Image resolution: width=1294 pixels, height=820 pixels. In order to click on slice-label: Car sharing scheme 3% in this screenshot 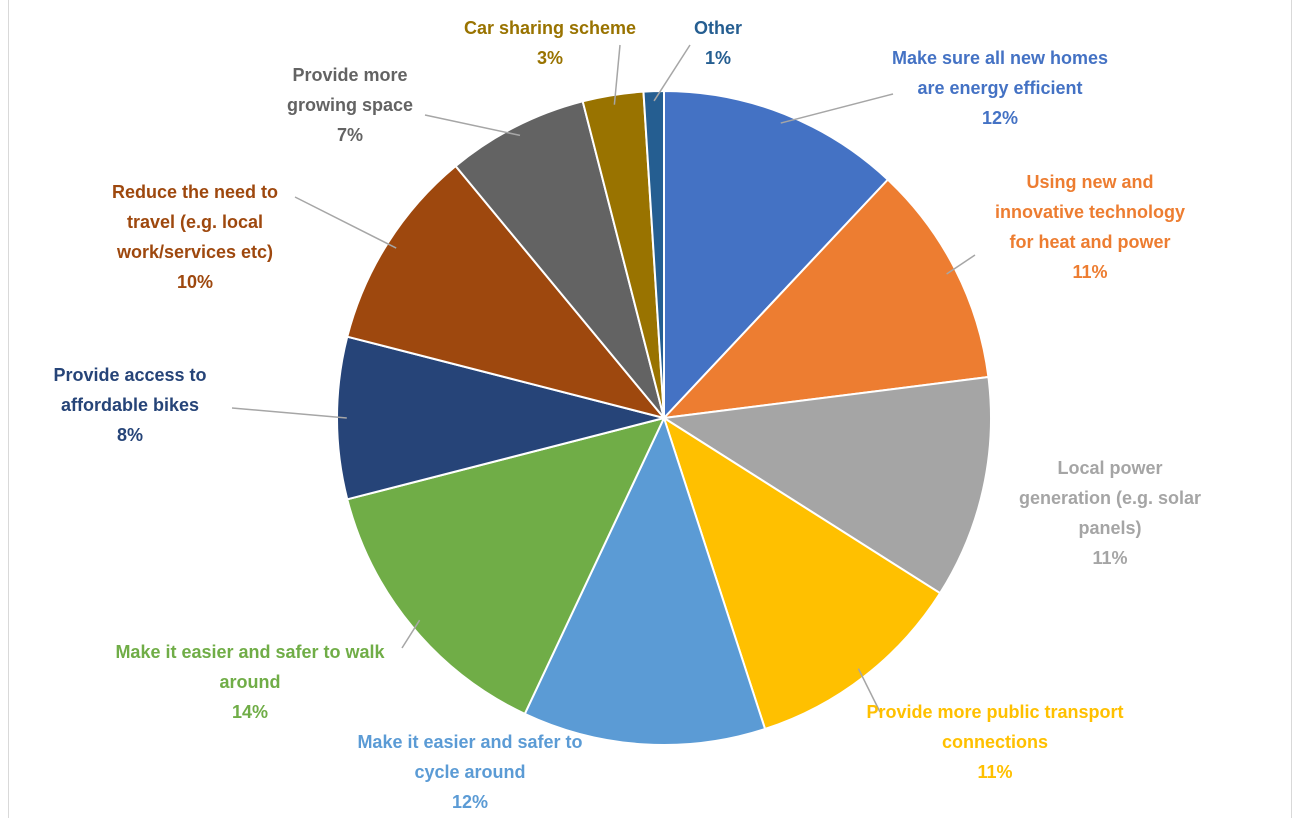, I will do `click(550, 43)`.